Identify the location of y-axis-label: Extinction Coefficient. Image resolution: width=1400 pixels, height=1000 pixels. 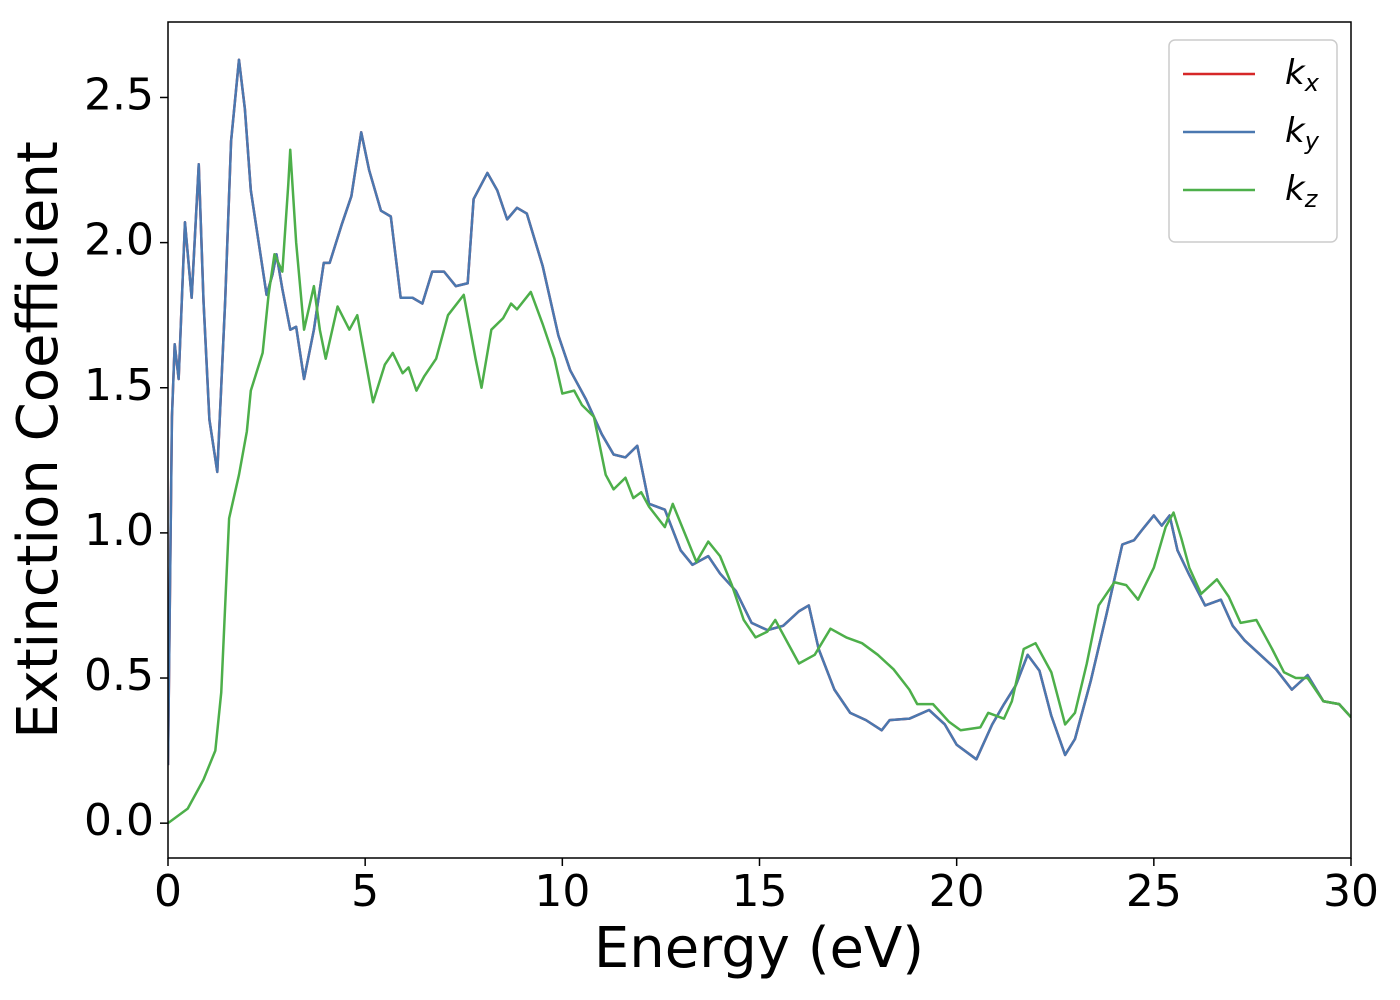
(38, 440).